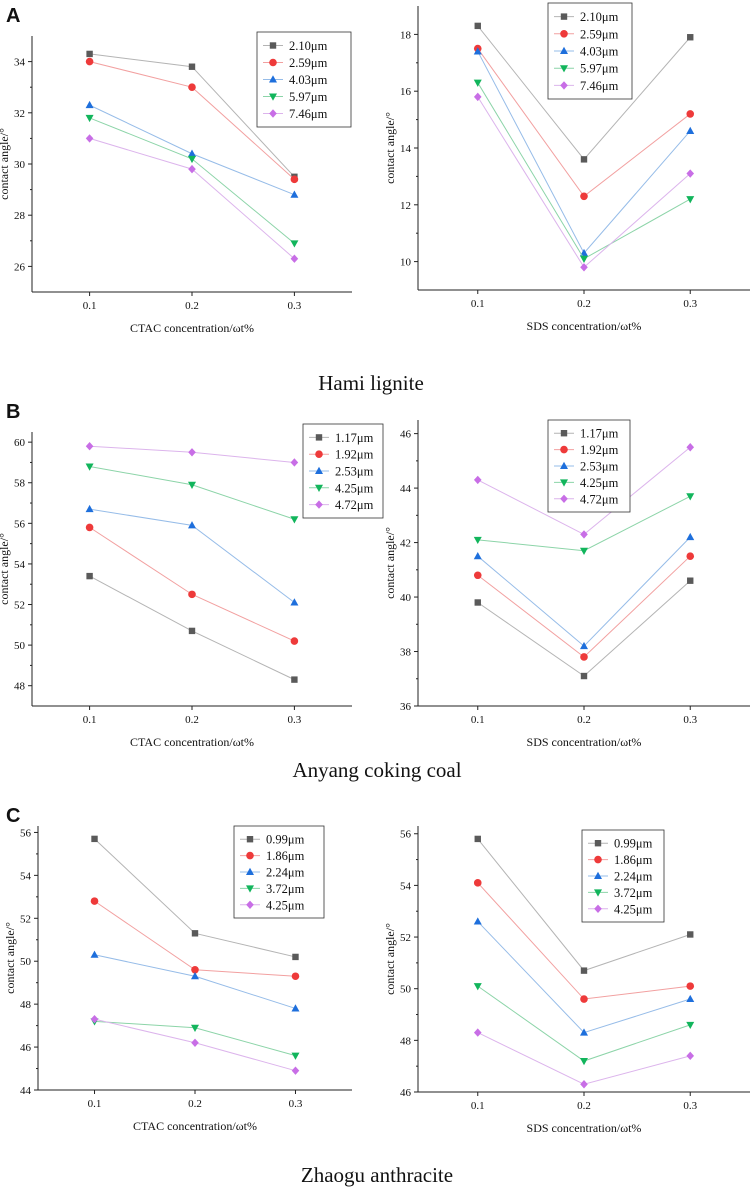 Image resolution: width=754 pixels, height=1192 pixels. I want to click on caption-anyang-coking-coal: Anyang coking coal, so click(376, 770).